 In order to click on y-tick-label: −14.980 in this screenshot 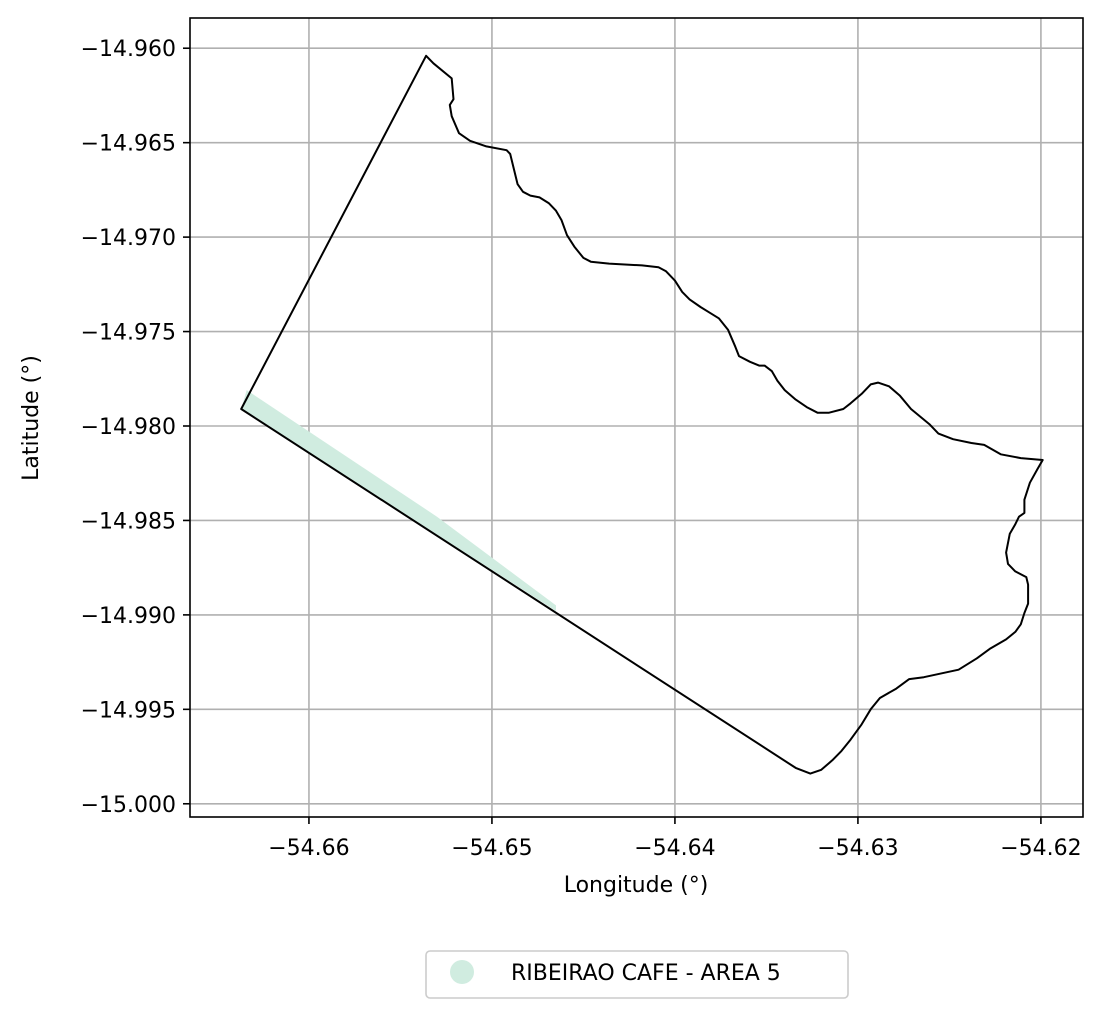, I will do `click(128, 427)`.